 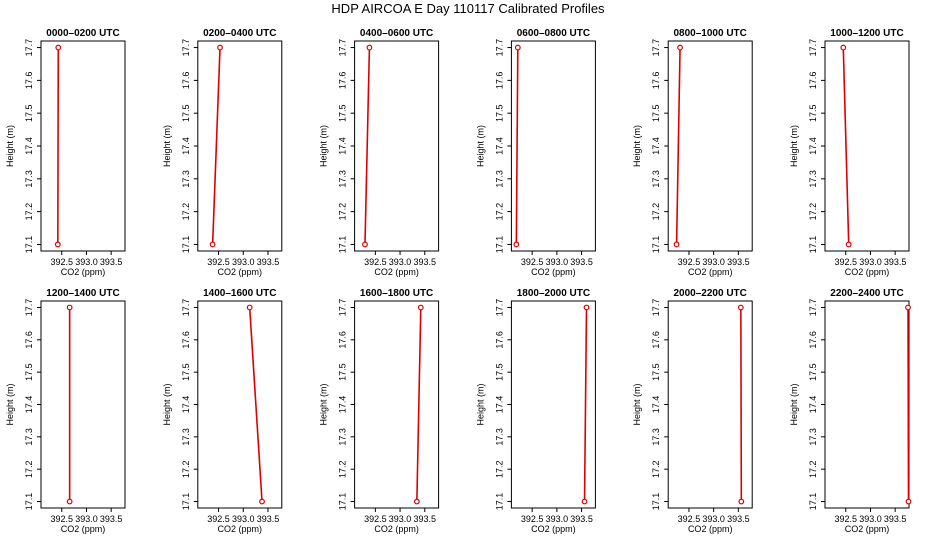 What do you see at coordinates (553, 293) in the screenshot?
I see `panel-title: 1800–2000 UTC` at bounding box center [553, 293].